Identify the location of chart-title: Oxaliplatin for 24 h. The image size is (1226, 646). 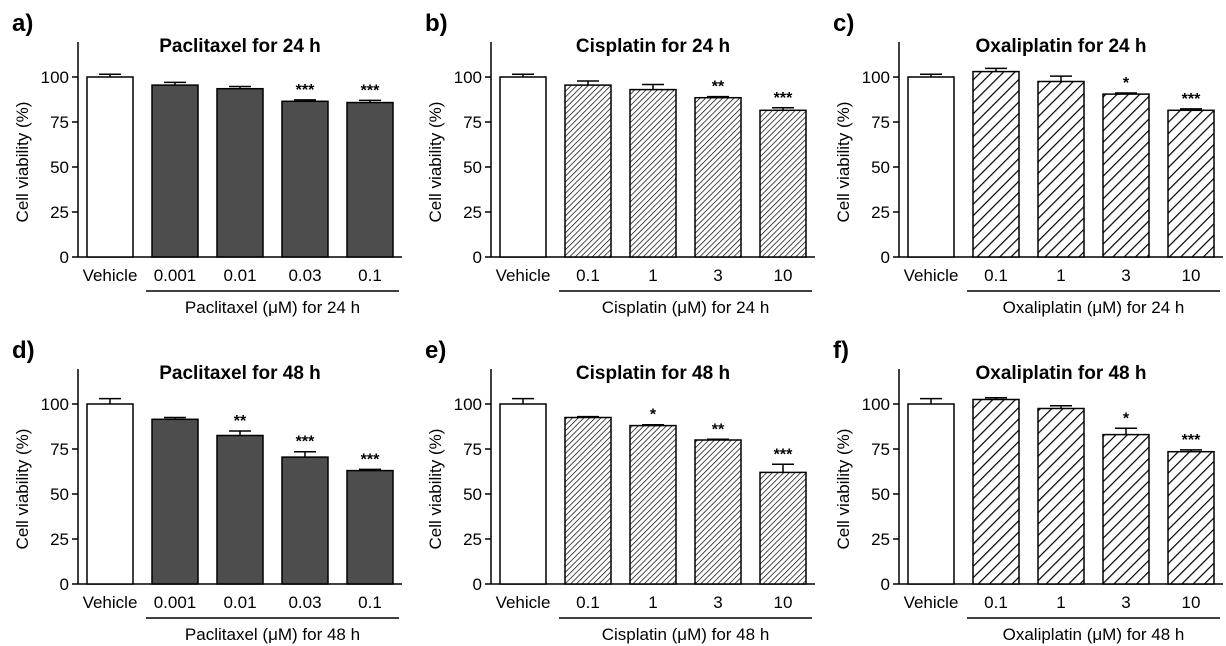
(1060, 46).